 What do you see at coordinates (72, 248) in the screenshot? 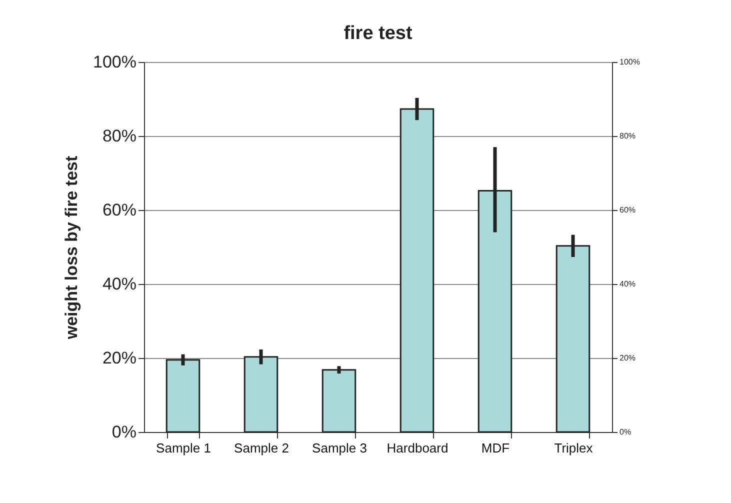
I see `y-axis-title: weight loss by fire test` at bounding box center [72, 248].